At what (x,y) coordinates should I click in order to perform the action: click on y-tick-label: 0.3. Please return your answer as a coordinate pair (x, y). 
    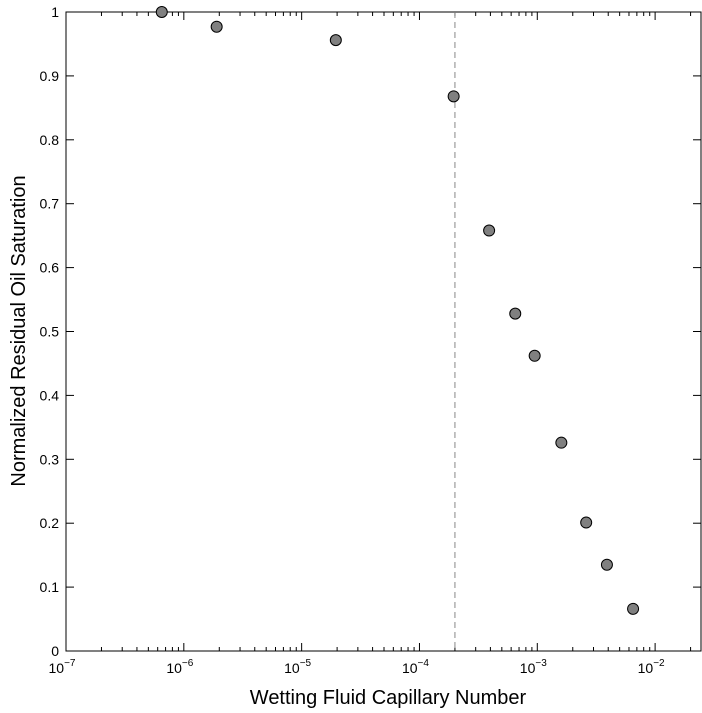
    Looking at the image, I should click on (50, 459).